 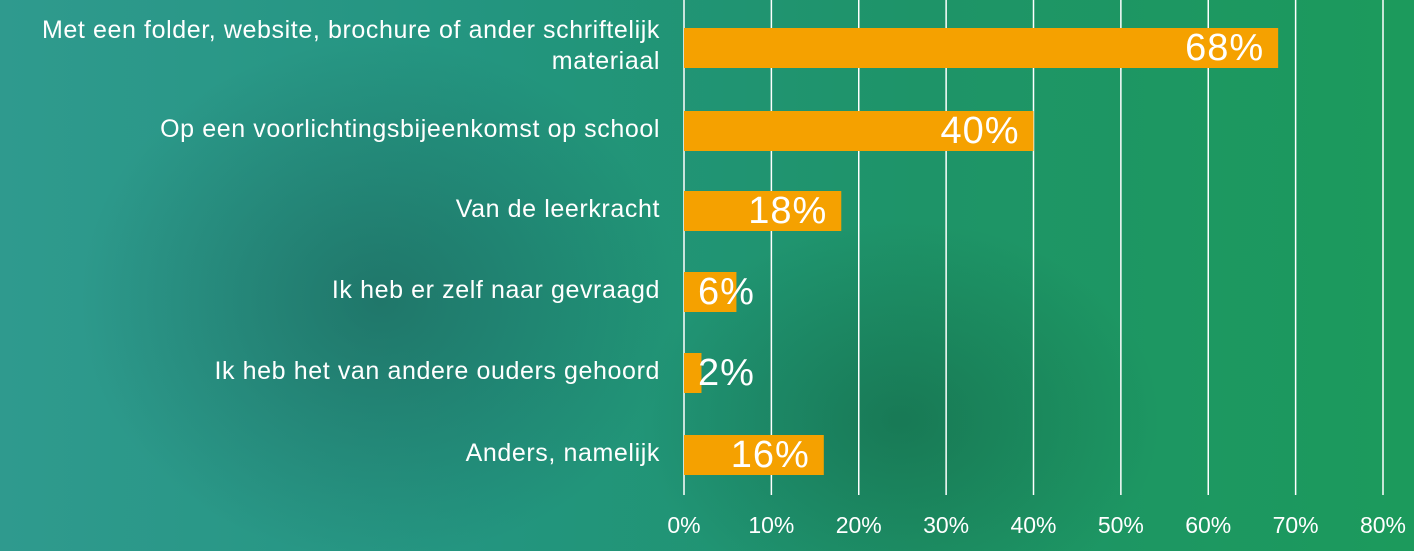 I want to click on category-label: Ik heb er zelf naar gevraagd, so click(x=495, y=289).